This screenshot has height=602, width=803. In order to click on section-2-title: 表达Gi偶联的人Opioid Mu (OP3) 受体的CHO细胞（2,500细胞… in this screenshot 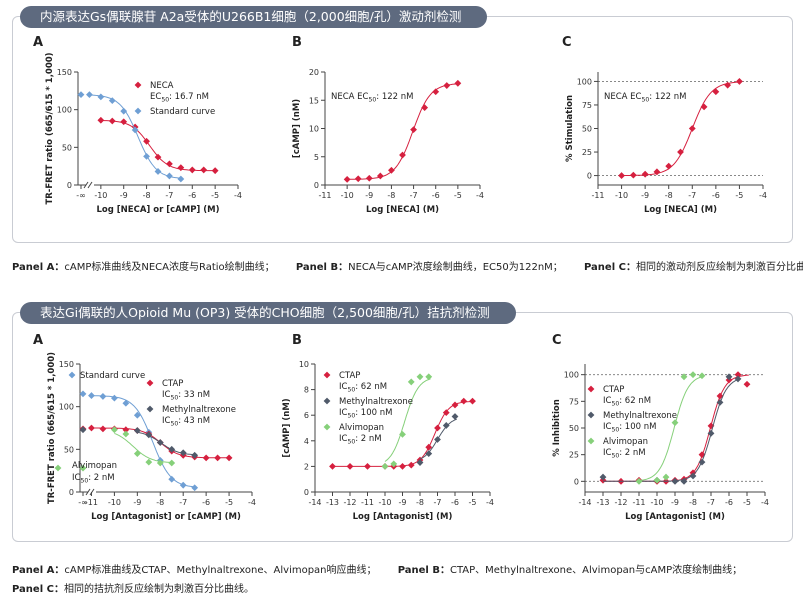, I will do `click(268, 313)`.